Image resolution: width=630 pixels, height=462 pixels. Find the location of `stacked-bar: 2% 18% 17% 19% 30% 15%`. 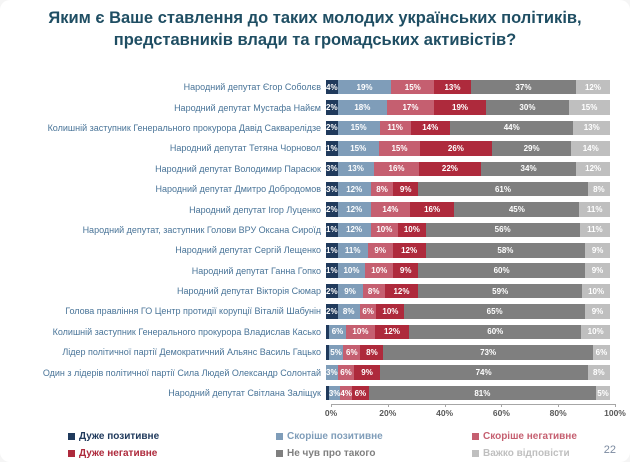

stacked-bar: 2% 18% 17% 19% 30% 15% is located at coordinates (468, 107).